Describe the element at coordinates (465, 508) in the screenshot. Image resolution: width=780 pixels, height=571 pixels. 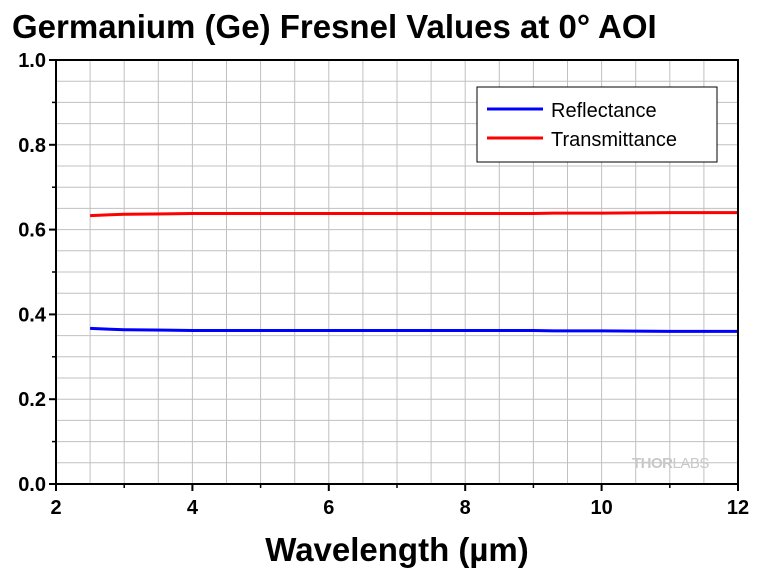
I see `x-tick-label: 8` at that location.